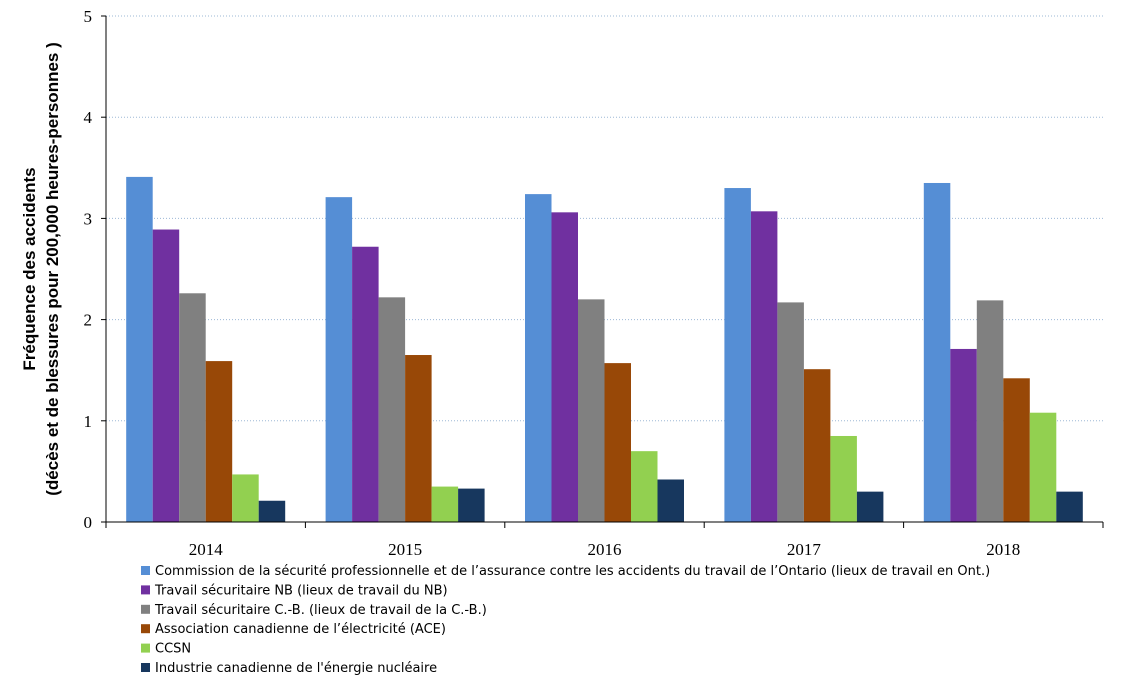  Describe the element at coordinates (88, 269) in the screenshot. I see `y-tick-labels: 0 1 2 3 4 5` at that location.